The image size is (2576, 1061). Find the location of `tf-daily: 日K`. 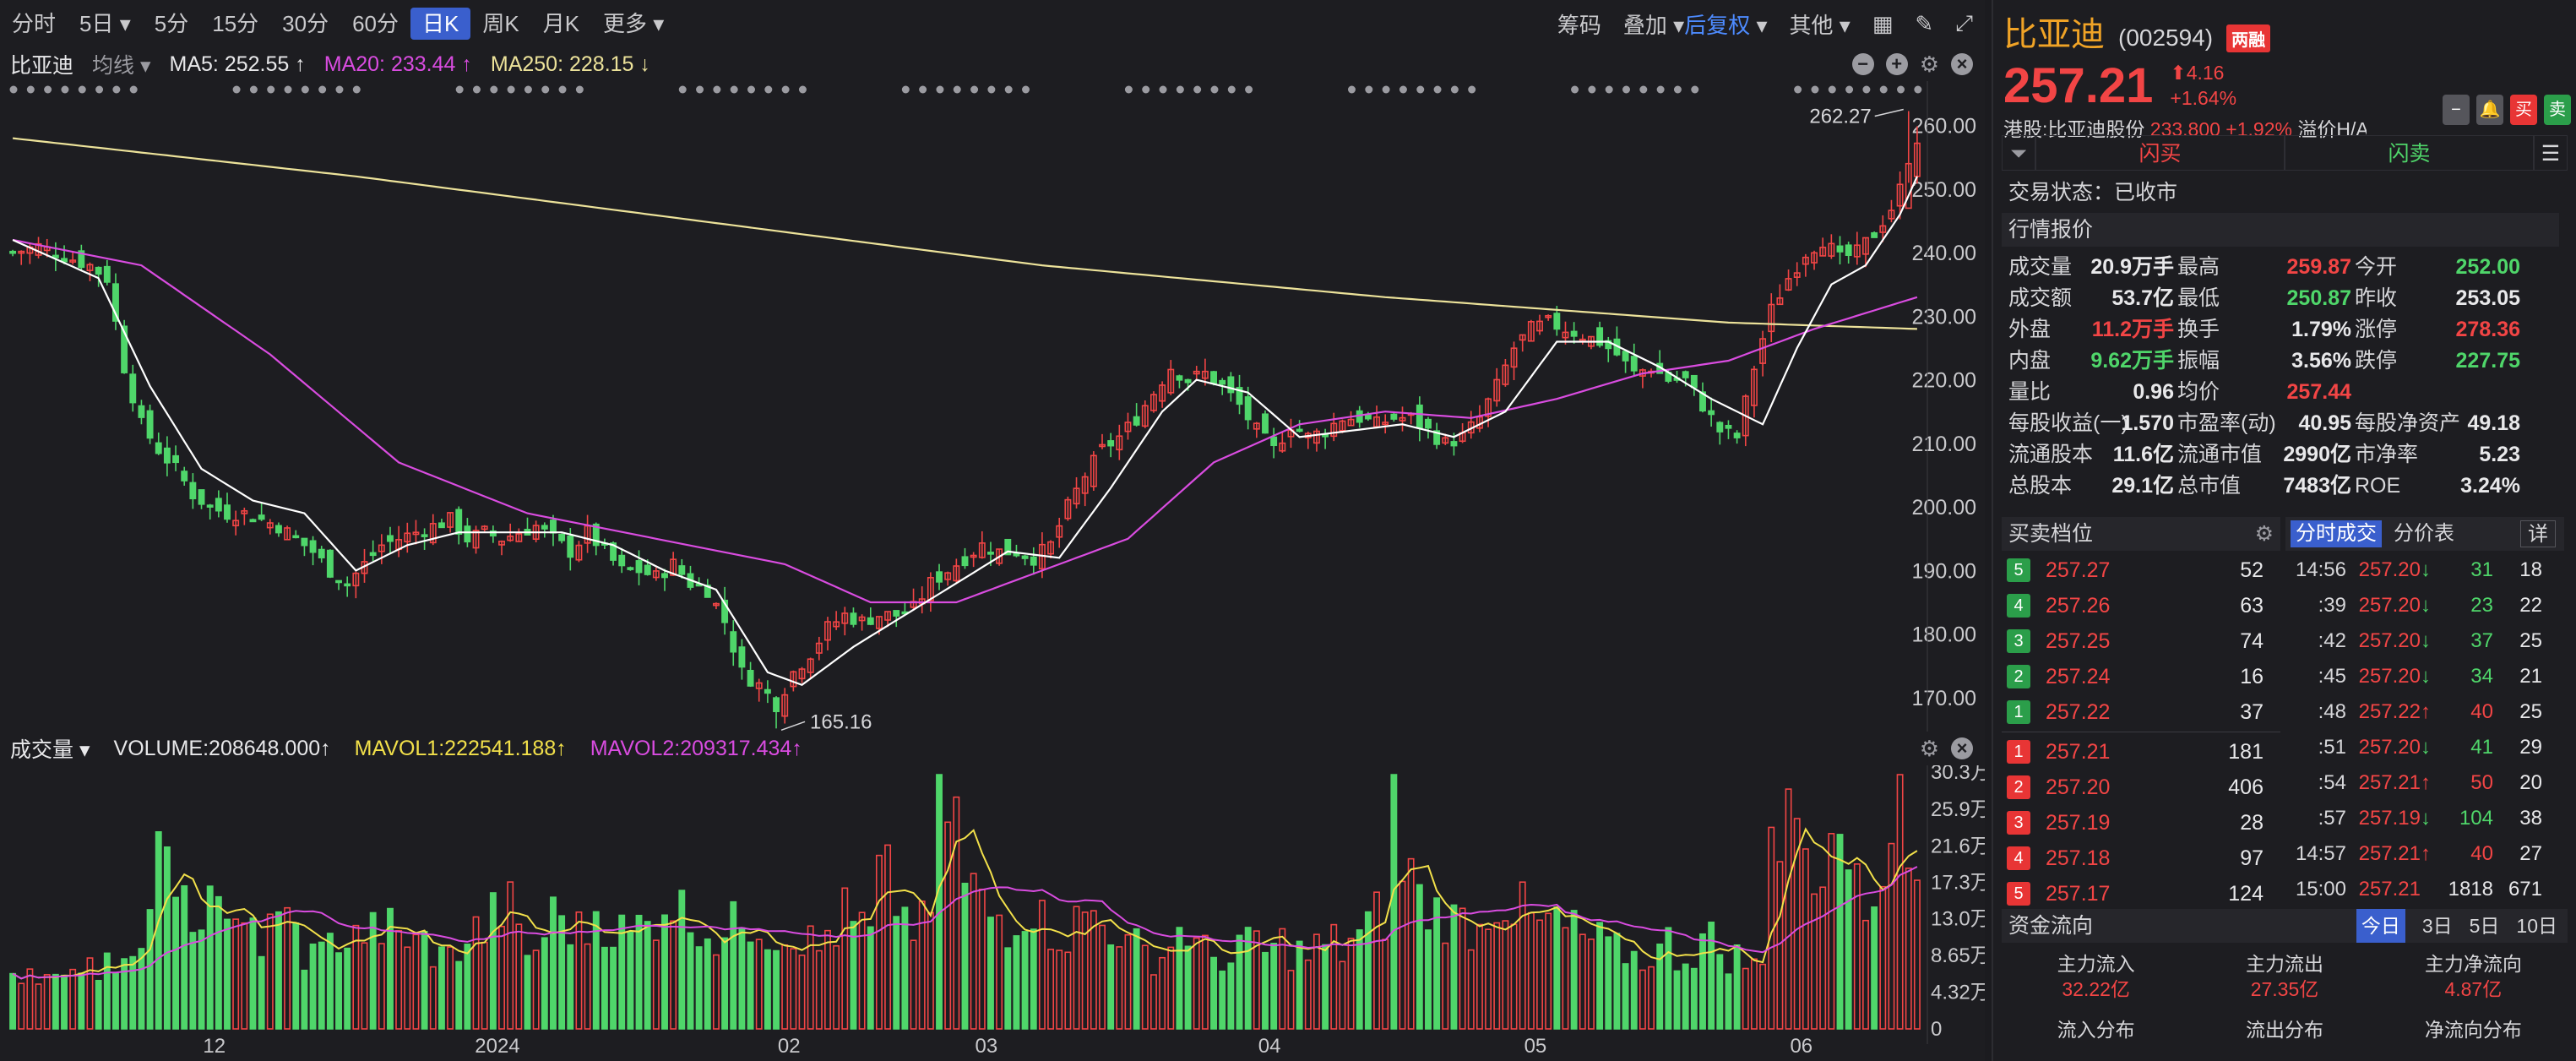

tf-daily: 日K is located at coordinates (440, 24).